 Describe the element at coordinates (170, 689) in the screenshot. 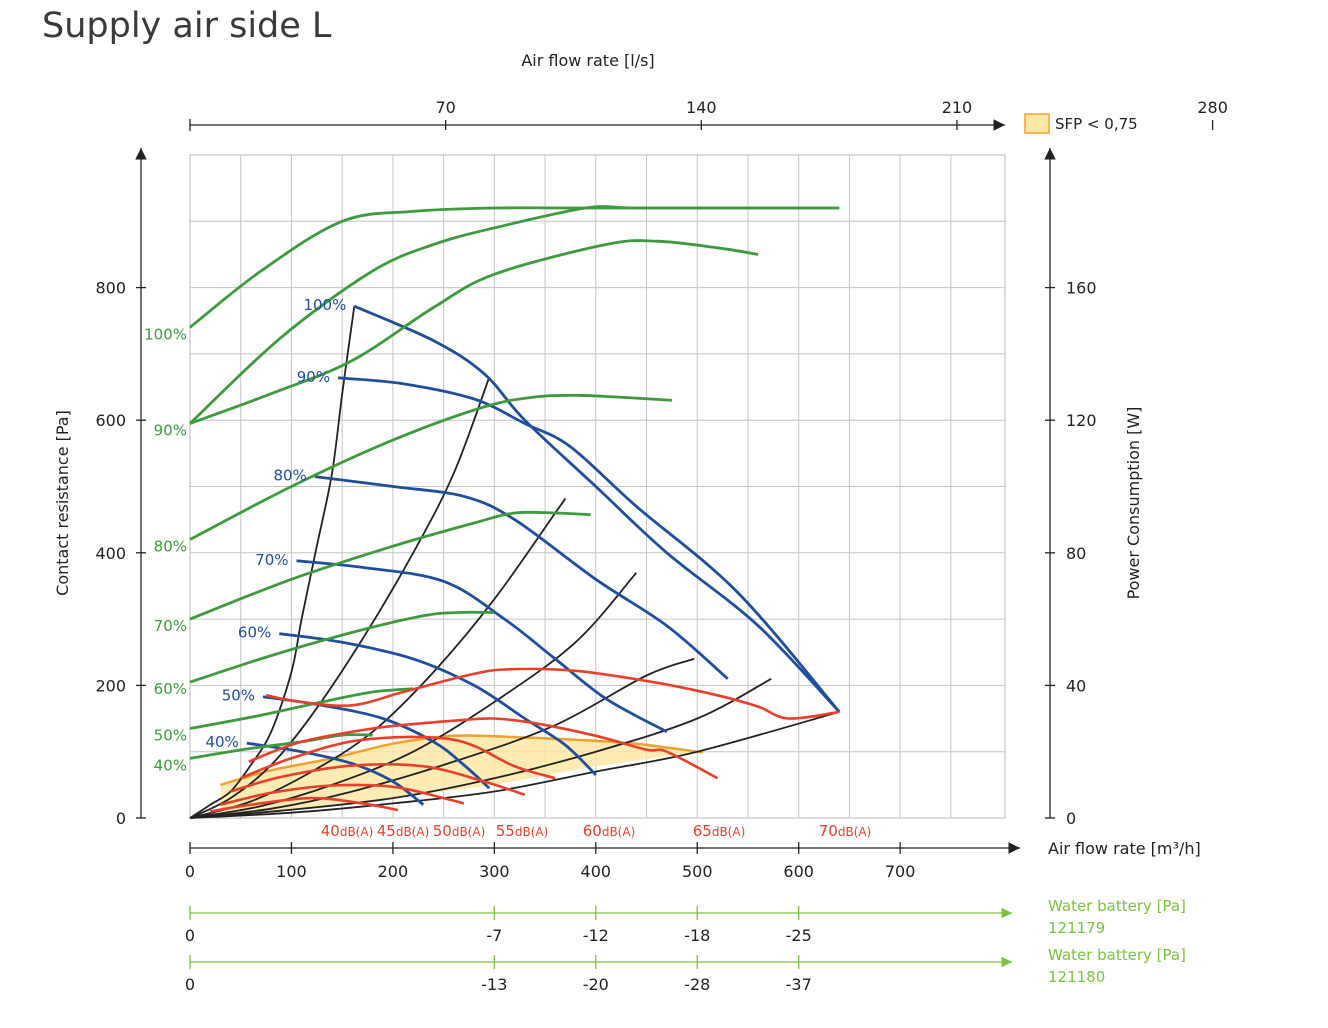

I see `power-label-60: 60%` at that location.